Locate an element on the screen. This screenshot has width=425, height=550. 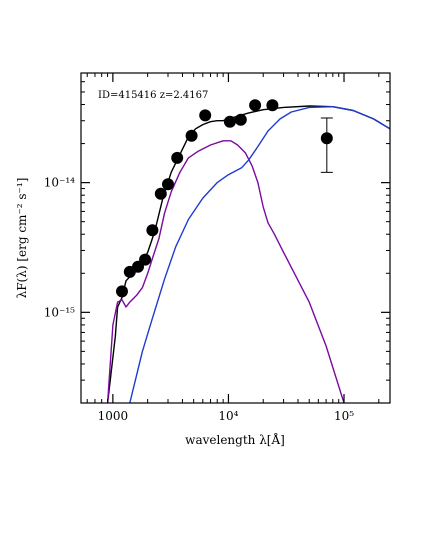
y-axis-label: λF(λ) [erg cm⁻² s⁻¹] is located at coordinates (22, 238).